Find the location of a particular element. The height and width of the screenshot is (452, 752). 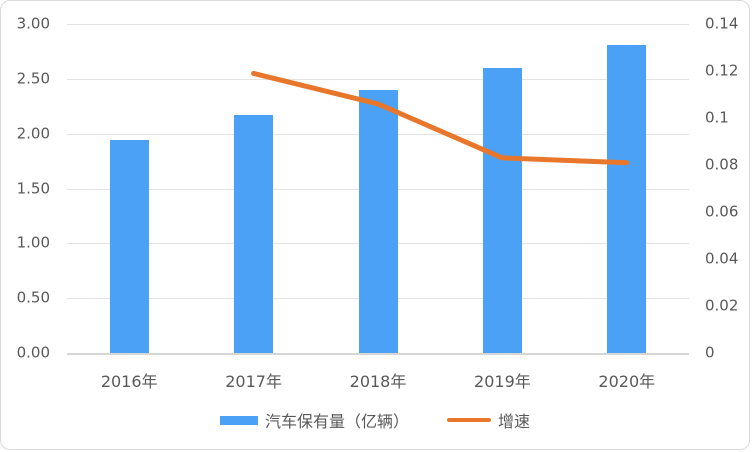

right-axis-tick-label: 0.04 is located at coordinates (722, 258).